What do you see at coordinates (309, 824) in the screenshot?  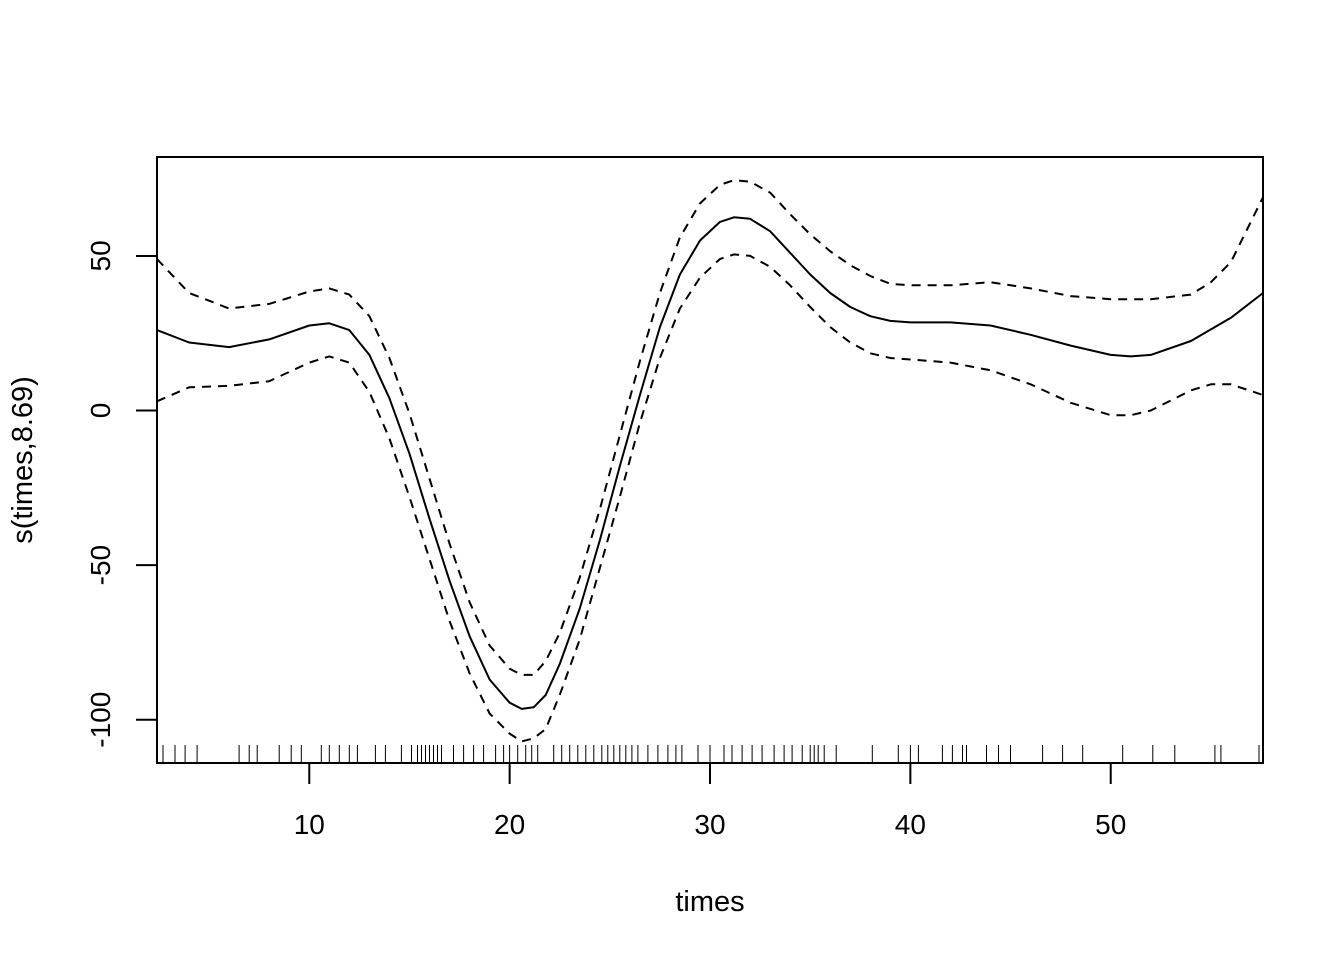 I see `x-tick-label: 10` at bounding box center [309, 824].